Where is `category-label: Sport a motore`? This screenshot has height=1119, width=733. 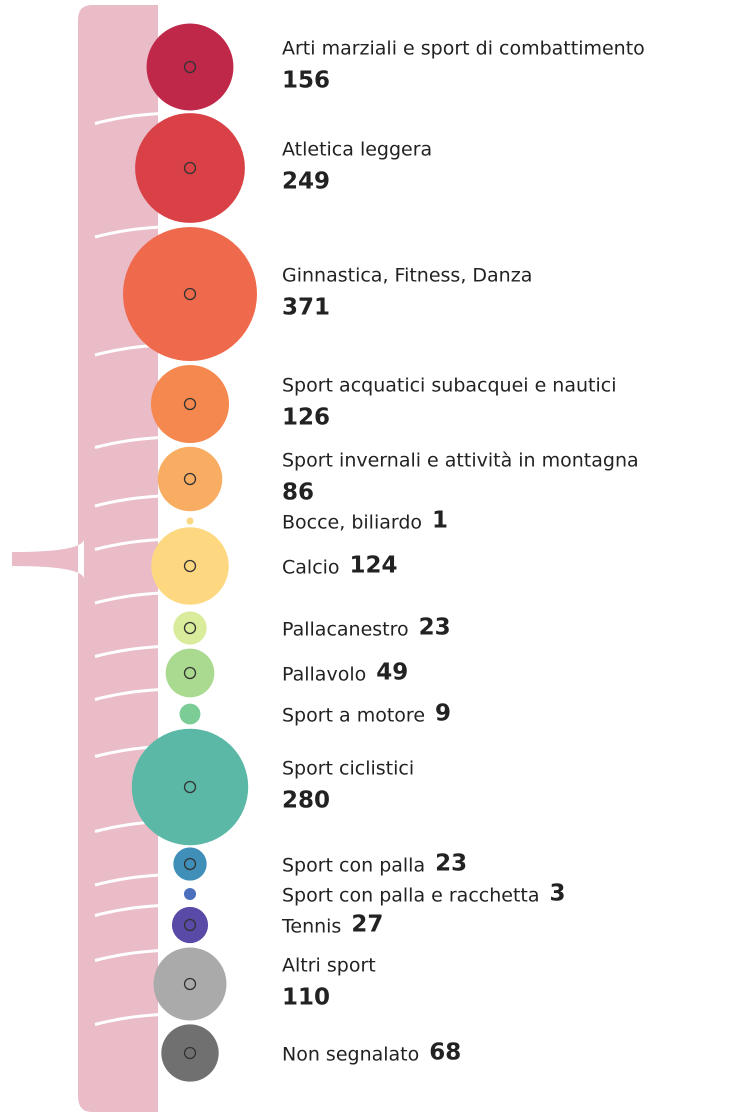 category-label: Sport a motore is located at coordinates (353, 716).